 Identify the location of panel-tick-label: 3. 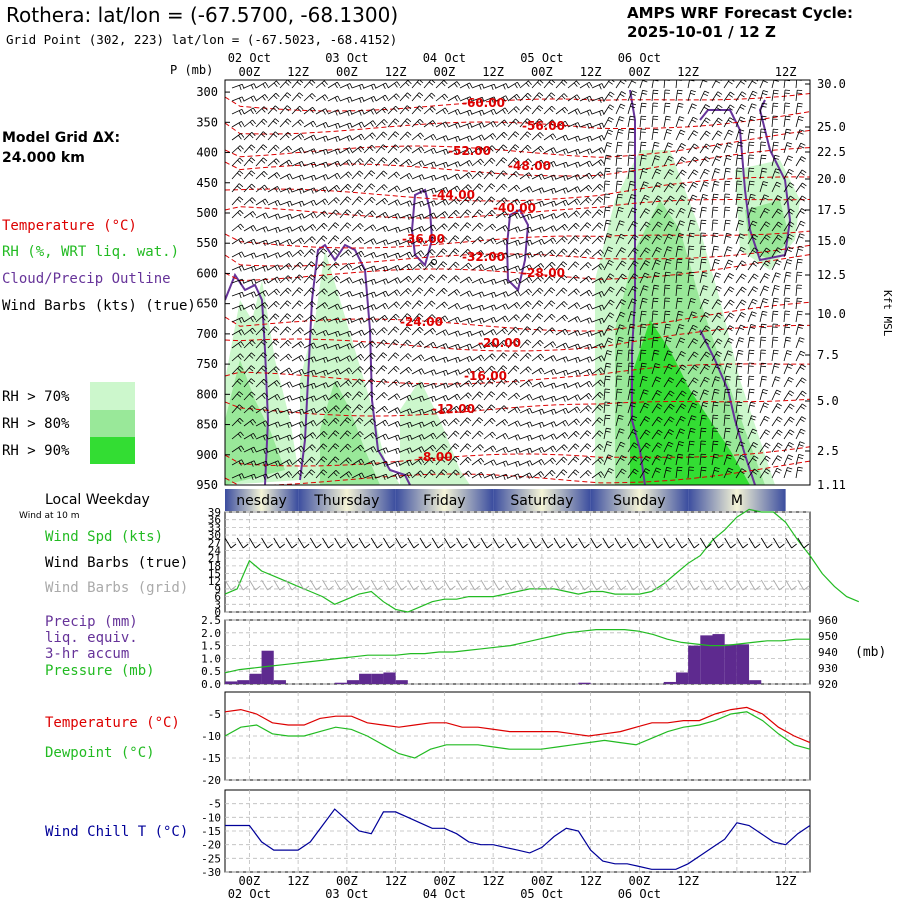
(217, 604).